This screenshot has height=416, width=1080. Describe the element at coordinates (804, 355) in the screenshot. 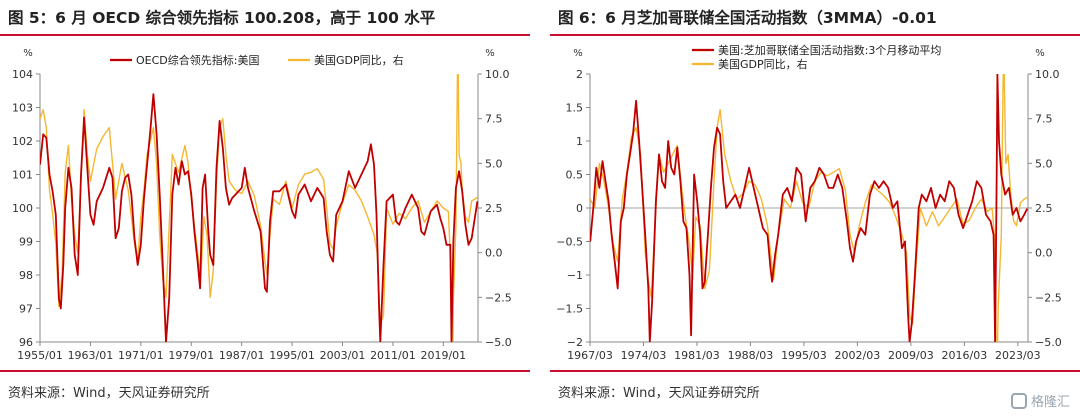

I see `x-tick-label: 1995/03` at that location.